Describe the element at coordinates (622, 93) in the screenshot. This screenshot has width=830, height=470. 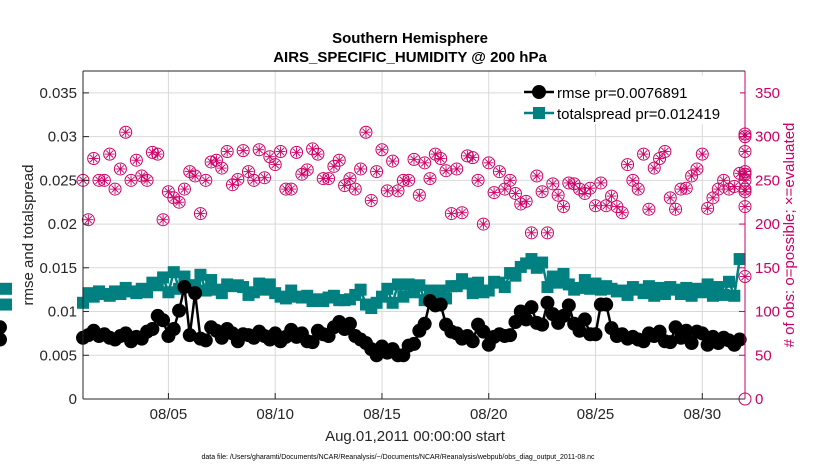
I see `legend-rmse-label: rmse pr=0.0076891` at that location.